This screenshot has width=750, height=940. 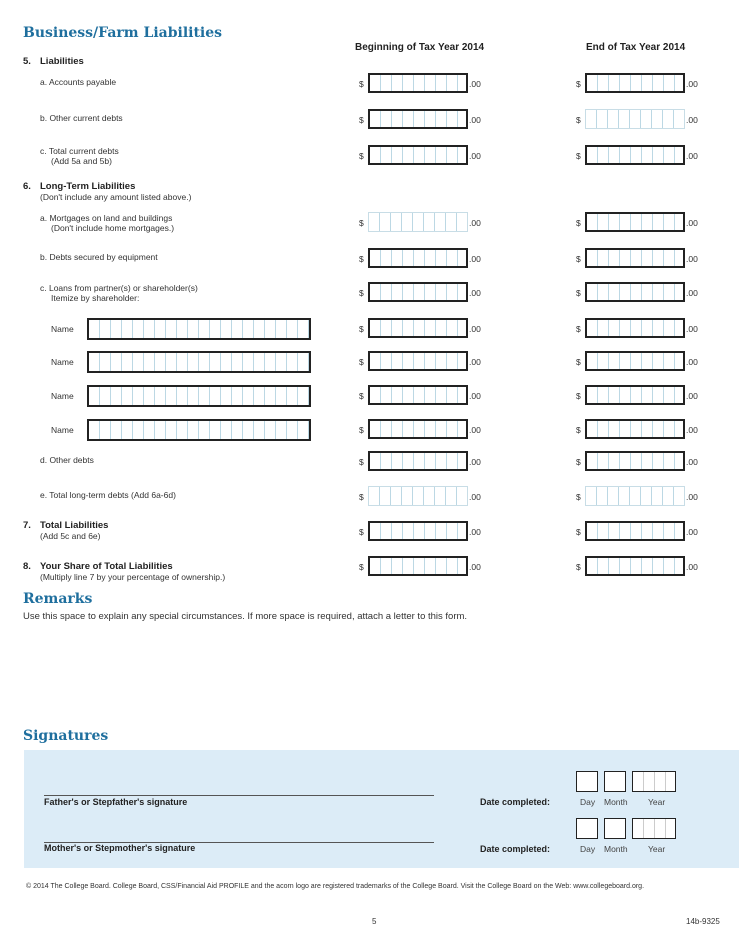 What do you see at coordinates (120, 848) in the screenshot?
I see `mother-signature-label: Mother's or Stepmother's signature` at bounding box center [120, 848].